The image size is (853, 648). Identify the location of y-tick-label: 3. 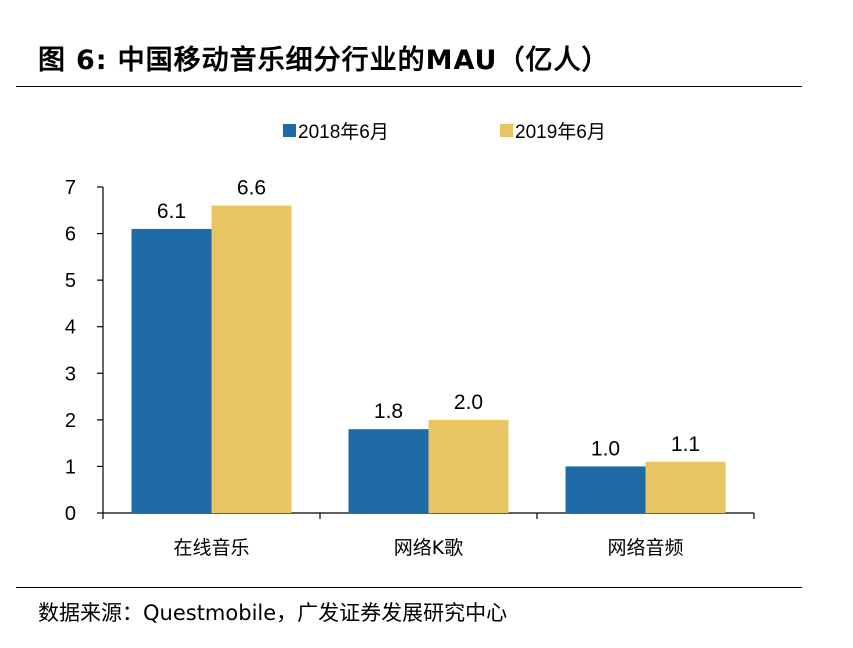
(70, 374).